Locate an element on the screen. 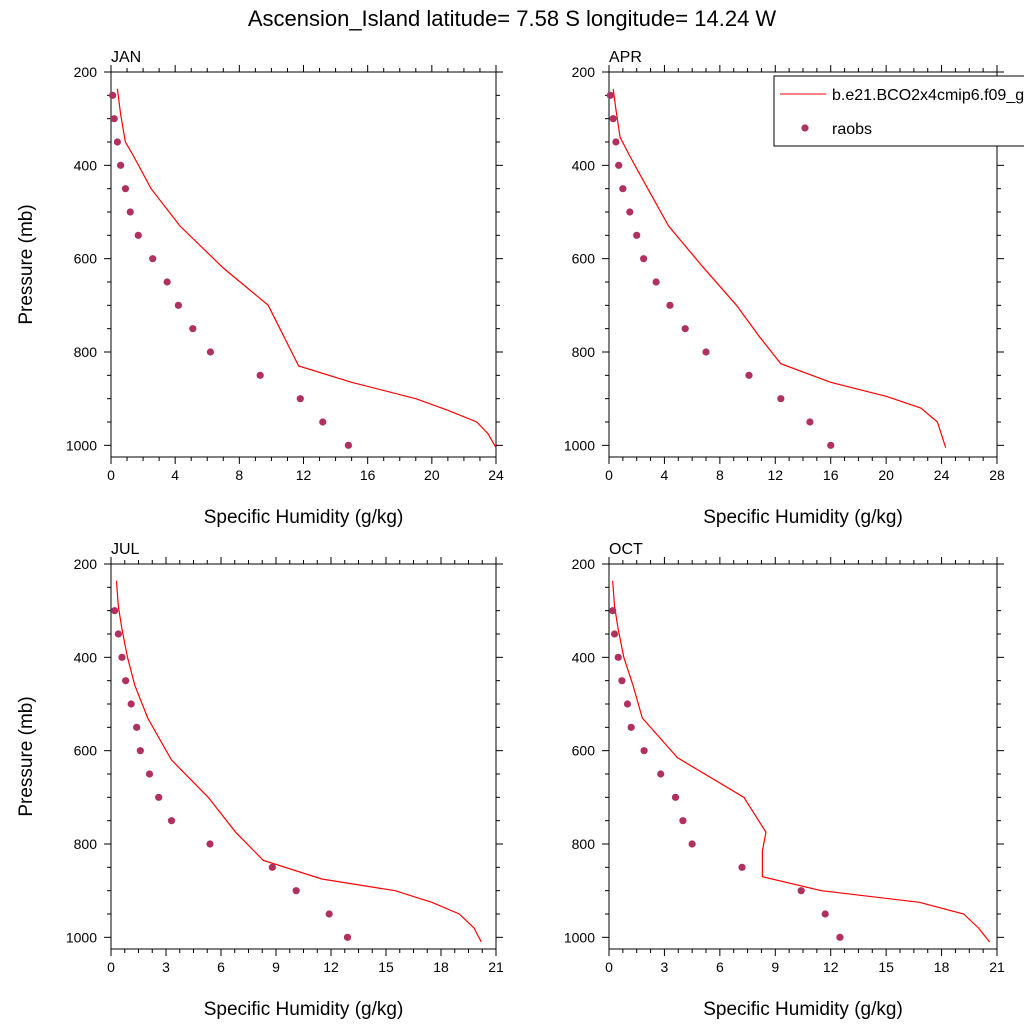  x-tick-label: 8 is located at coordinates (720, 475).